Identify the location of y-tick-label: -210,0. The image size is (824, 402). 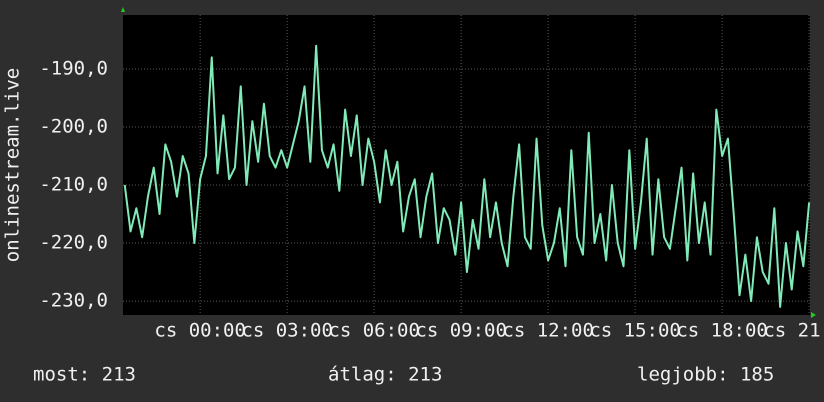
(73, 185).